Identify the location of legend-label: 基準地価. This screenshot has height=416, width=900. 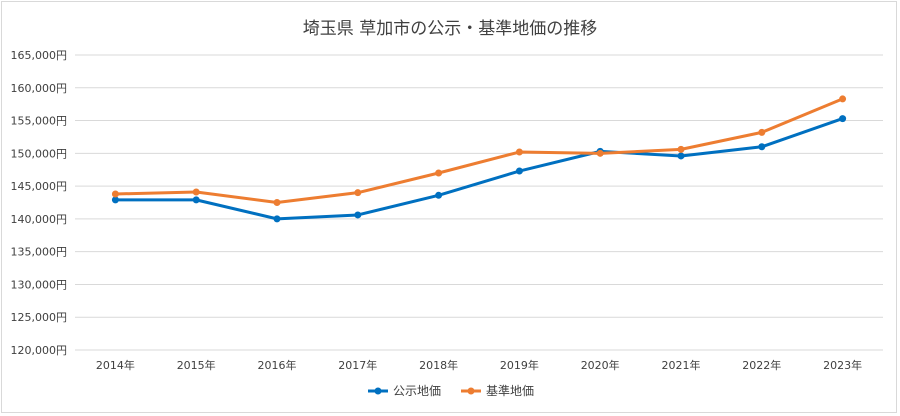
(510, 390).